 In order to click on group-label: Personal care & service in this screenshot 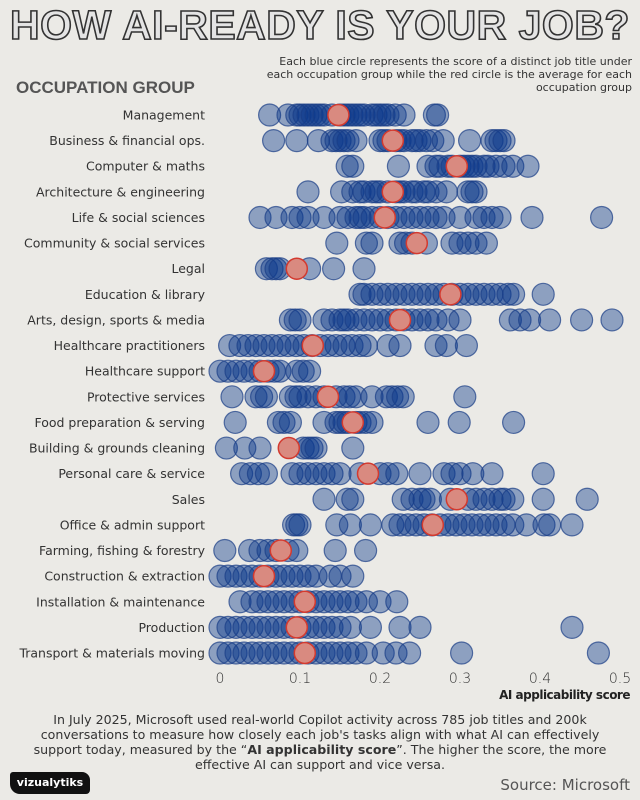, I will do `click(131, 473)`.